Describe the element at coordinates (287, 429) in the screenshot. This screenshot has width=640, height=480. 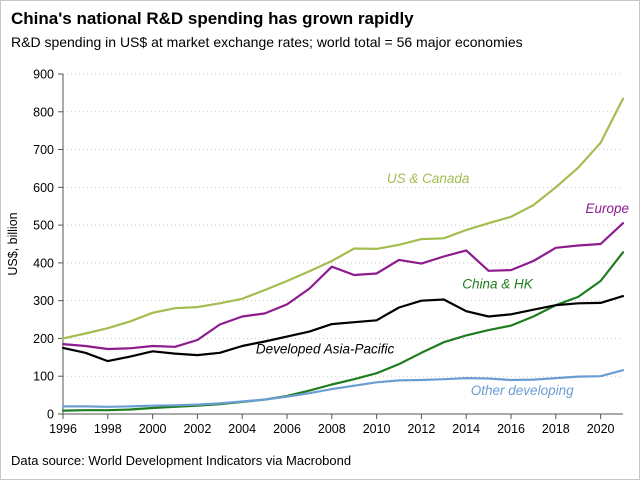
I see `x-tick-label: 2006` at that location.